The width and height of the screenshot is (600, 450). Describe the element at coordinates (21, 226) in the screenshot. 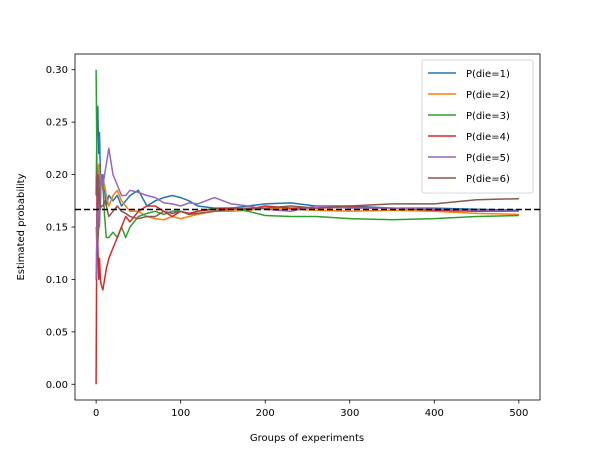

I see `y-axis-title: Estimated probability` at that location.